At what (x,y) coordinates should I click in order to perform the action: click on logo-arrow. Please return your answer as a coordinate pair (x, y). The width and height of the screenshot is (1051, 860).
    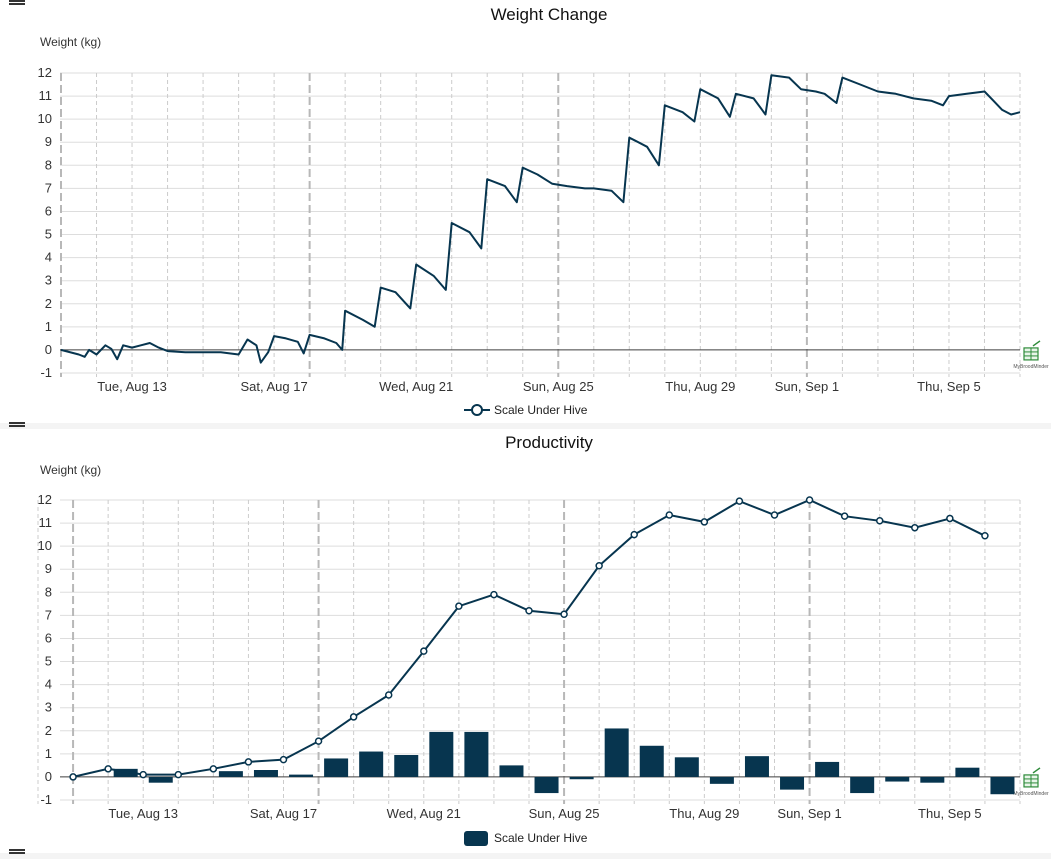
    Looking at the image, I should click on (1036, 770).